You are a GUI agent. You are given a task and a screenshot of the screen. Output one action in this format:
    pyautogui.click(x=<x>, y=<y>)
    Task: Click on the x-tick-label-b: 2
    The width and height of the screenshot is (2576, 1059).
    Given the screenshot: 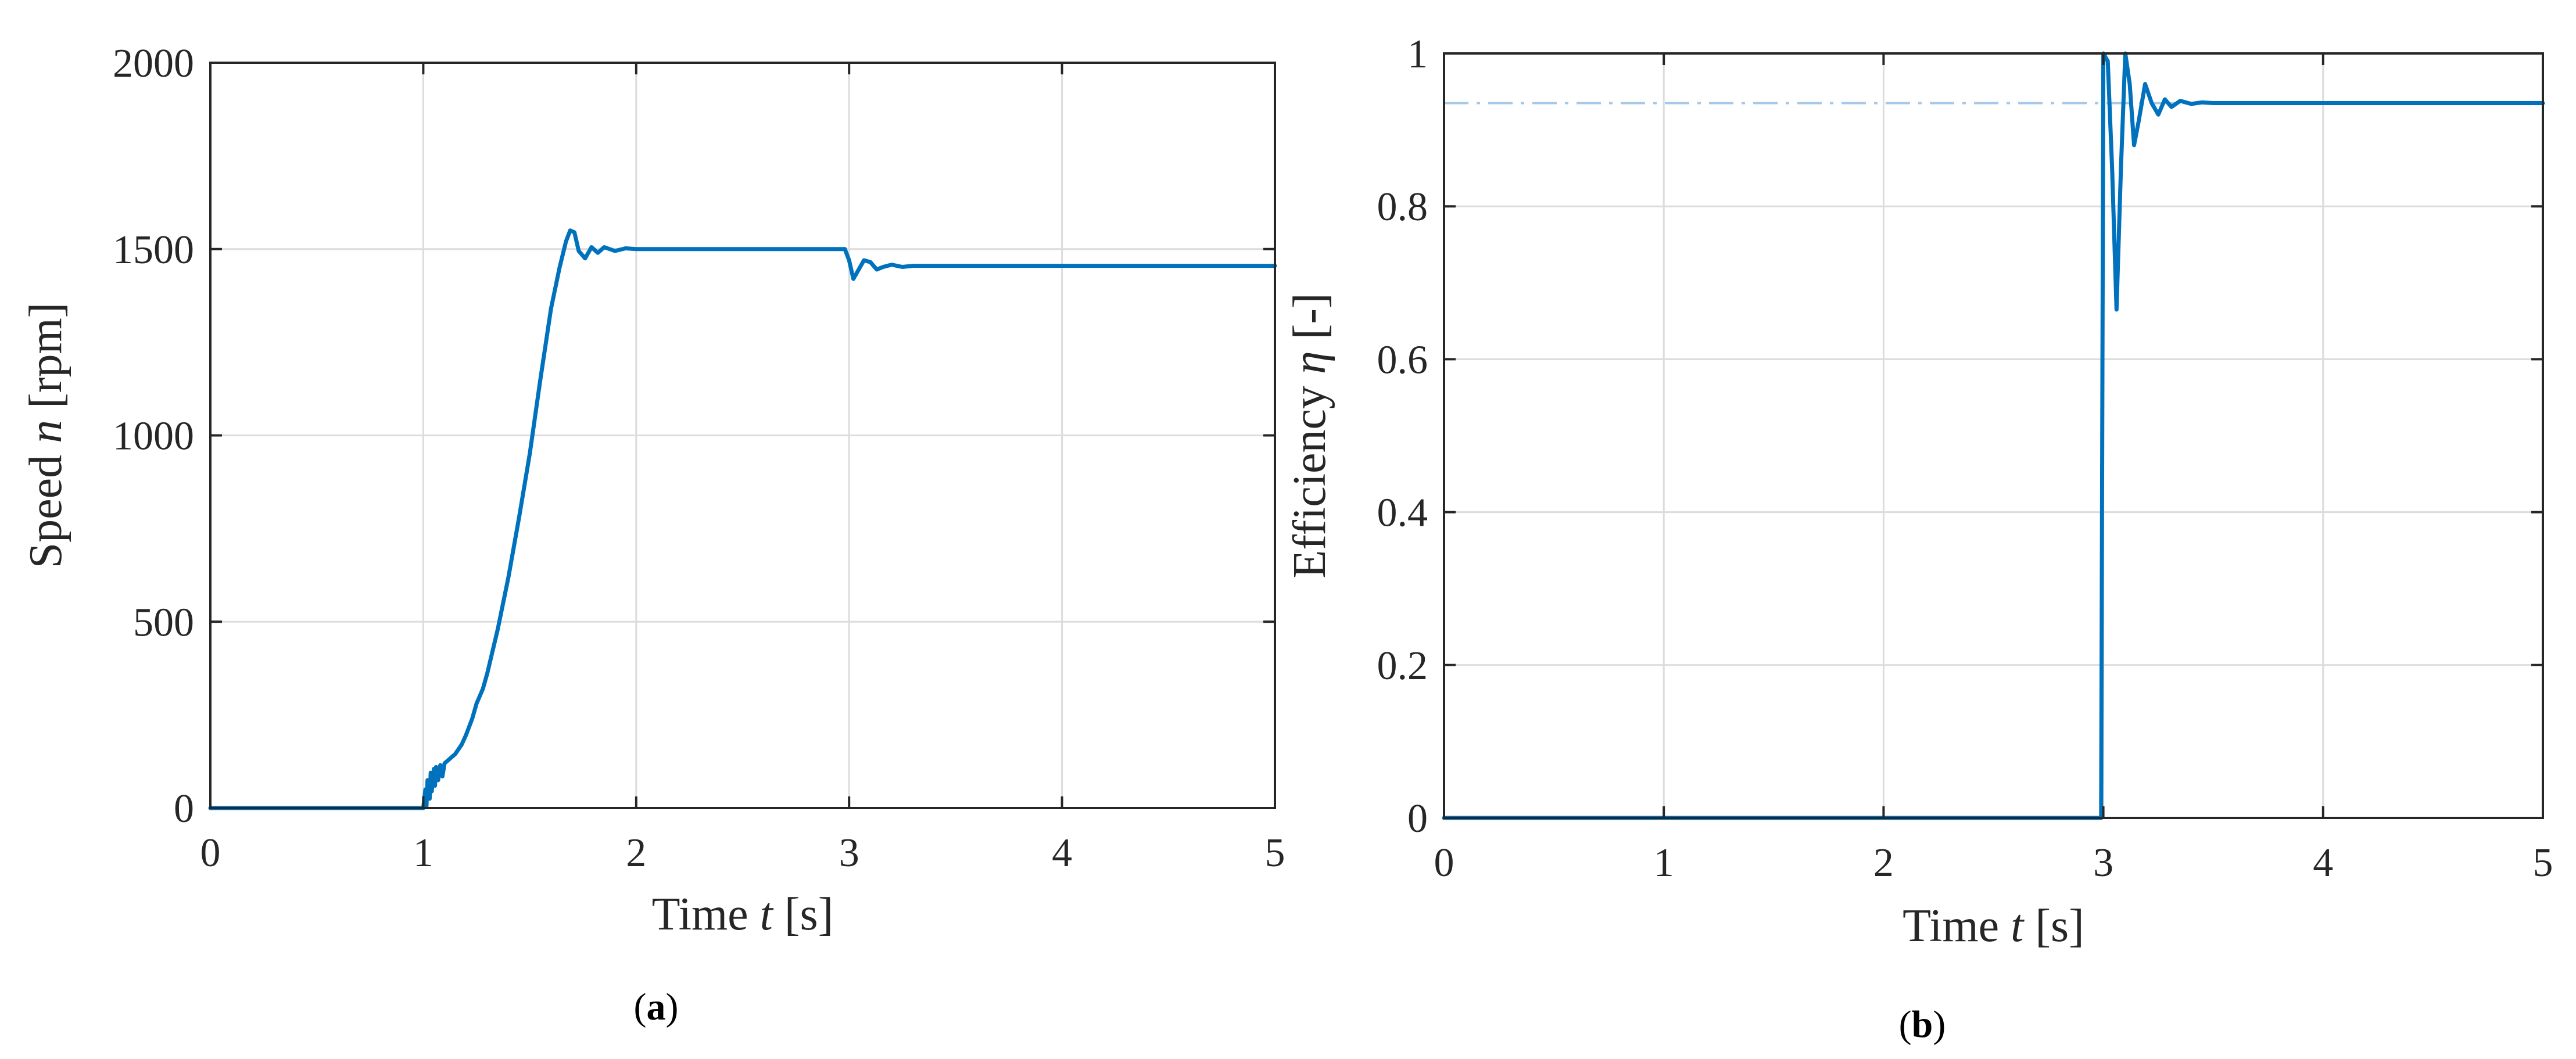 What is the action you would take?
    pyautogui.click(x=1883, y=863)
    